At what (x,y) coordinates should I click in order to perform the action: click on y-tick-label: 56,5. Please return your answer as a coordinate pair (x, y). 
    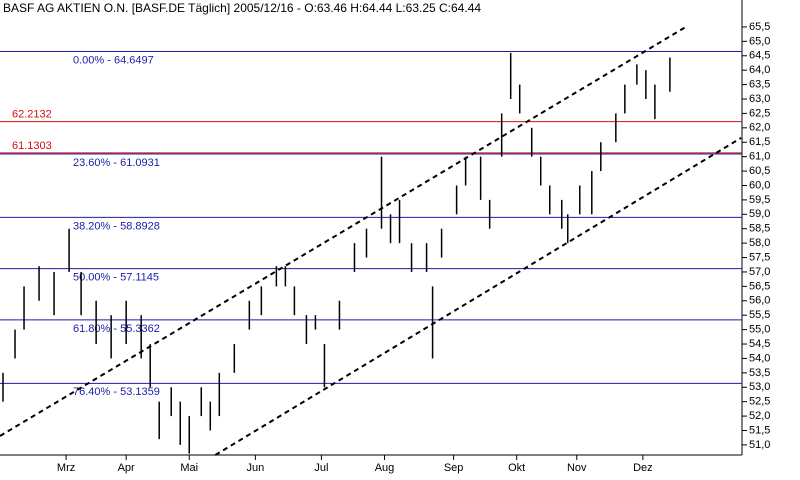
    Looking at the image, I should click on (759, 286).